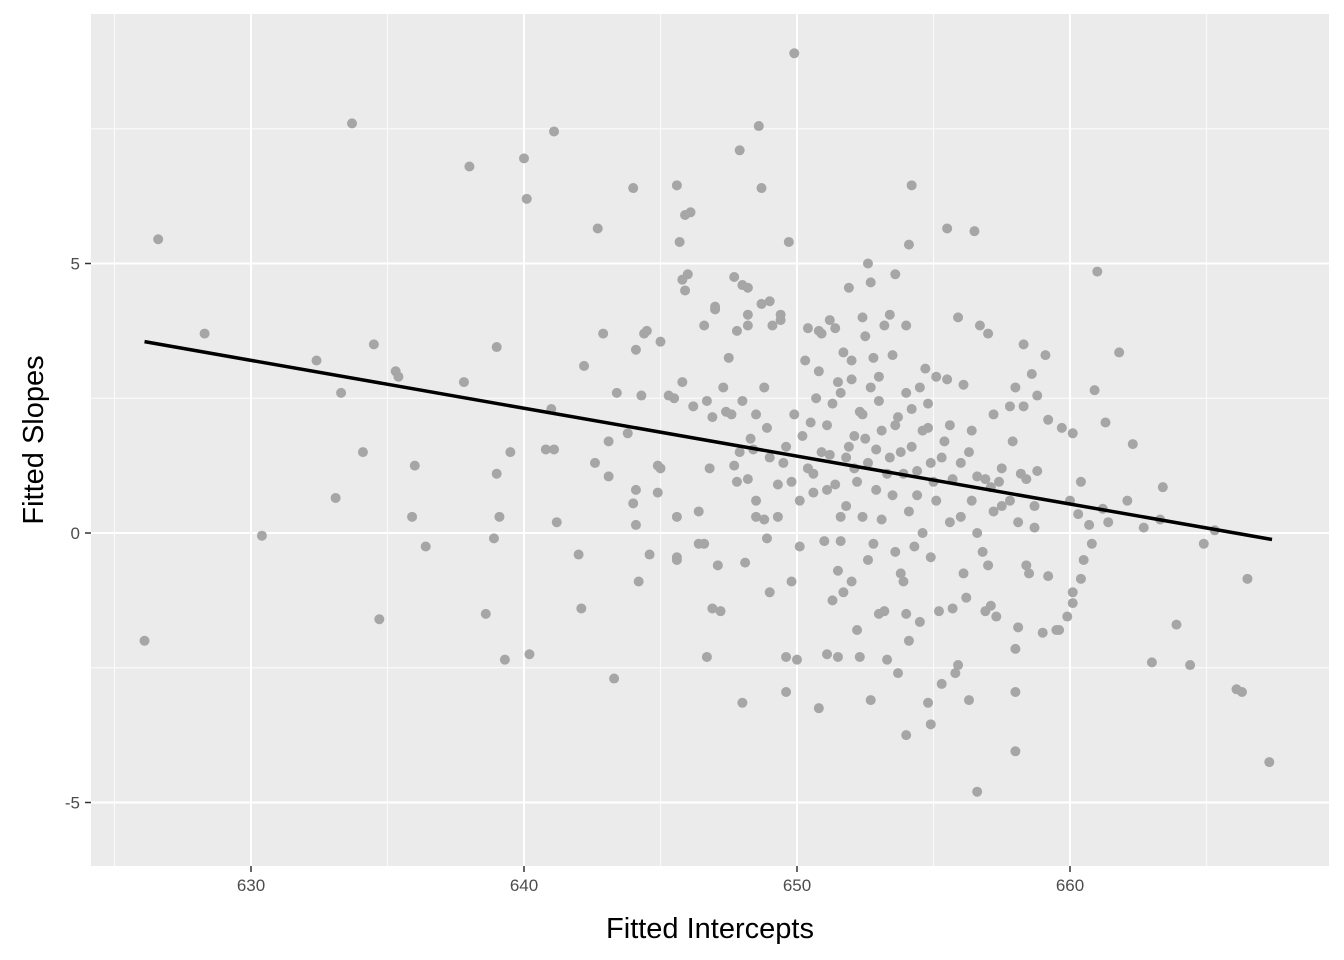 This screenshot has height=960, width=1344. What do you see at coordinates (251, 885) in the screenshot?
I see `x-tick-label: 630` at bounding box center [251, 885].